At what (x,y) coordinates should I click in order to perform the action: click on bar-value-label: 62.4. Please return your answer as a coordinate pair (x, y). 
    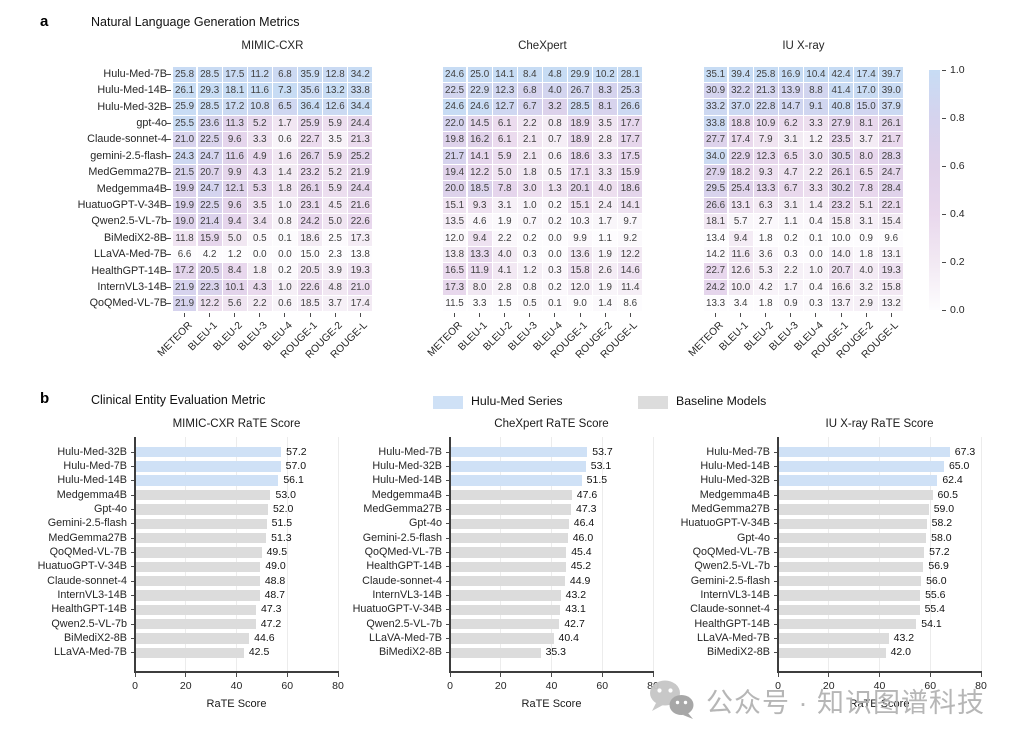
    Looking at the image, I should click on (952, 480).